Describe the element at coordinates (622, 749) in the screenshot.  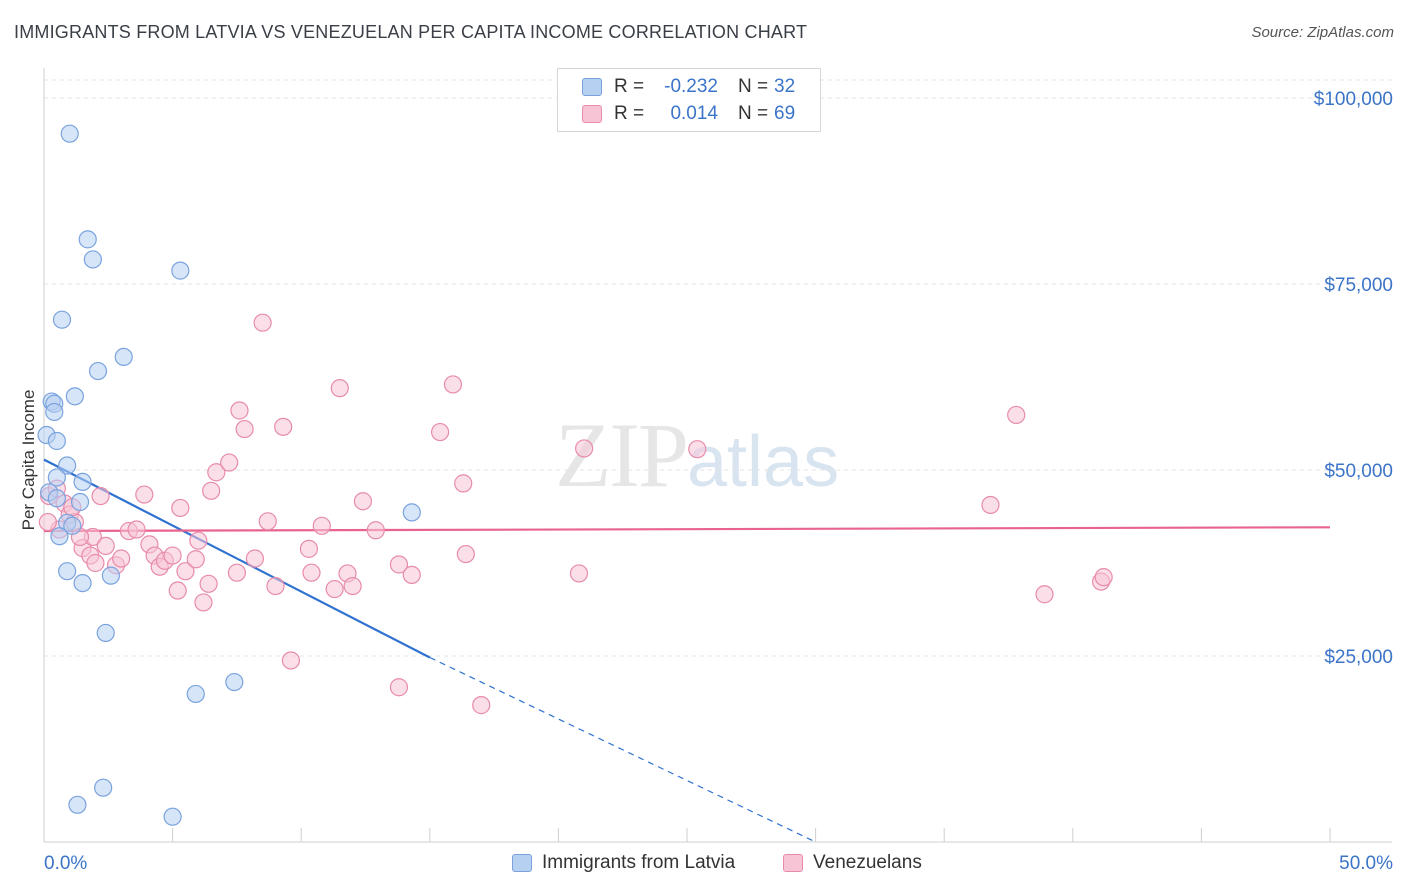
I see `latvia-trend-extension` at that location.